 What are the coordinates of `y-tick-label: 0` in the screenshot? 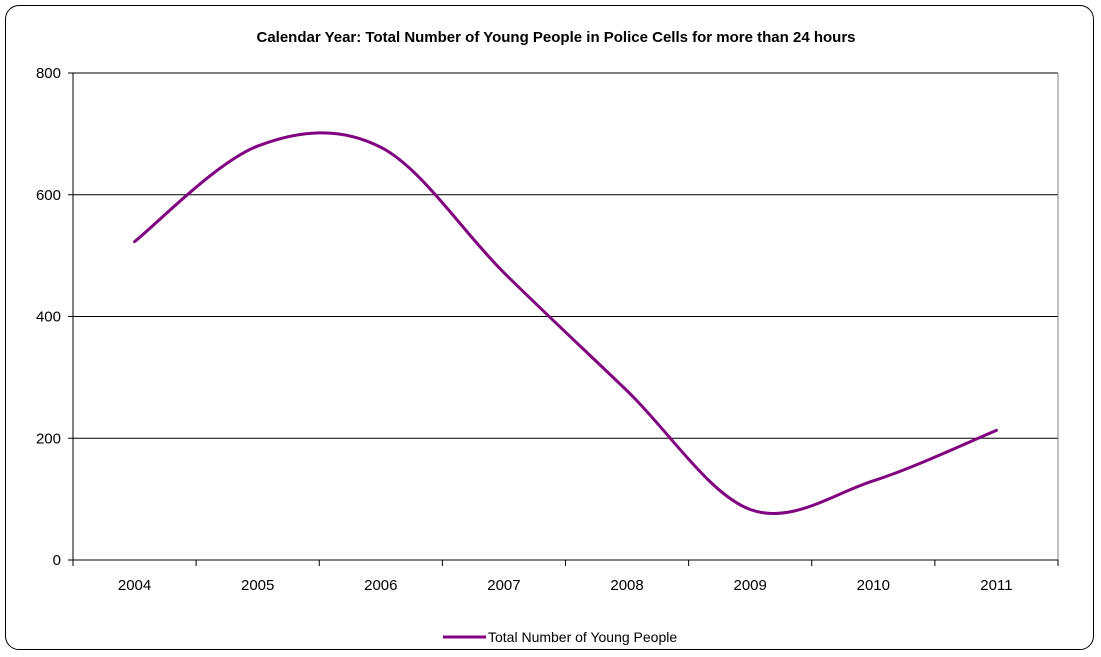 It's located at (57, 560).